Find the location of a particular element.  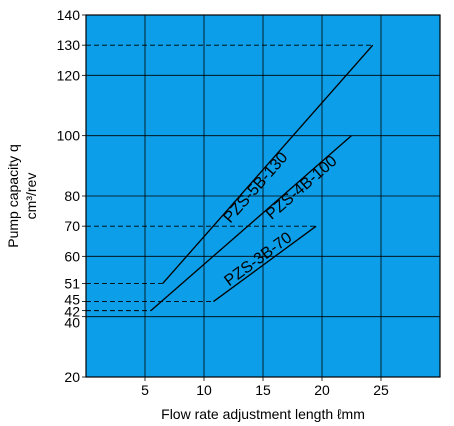

y-tick-label: 120 is located at coordinates (69, 75).